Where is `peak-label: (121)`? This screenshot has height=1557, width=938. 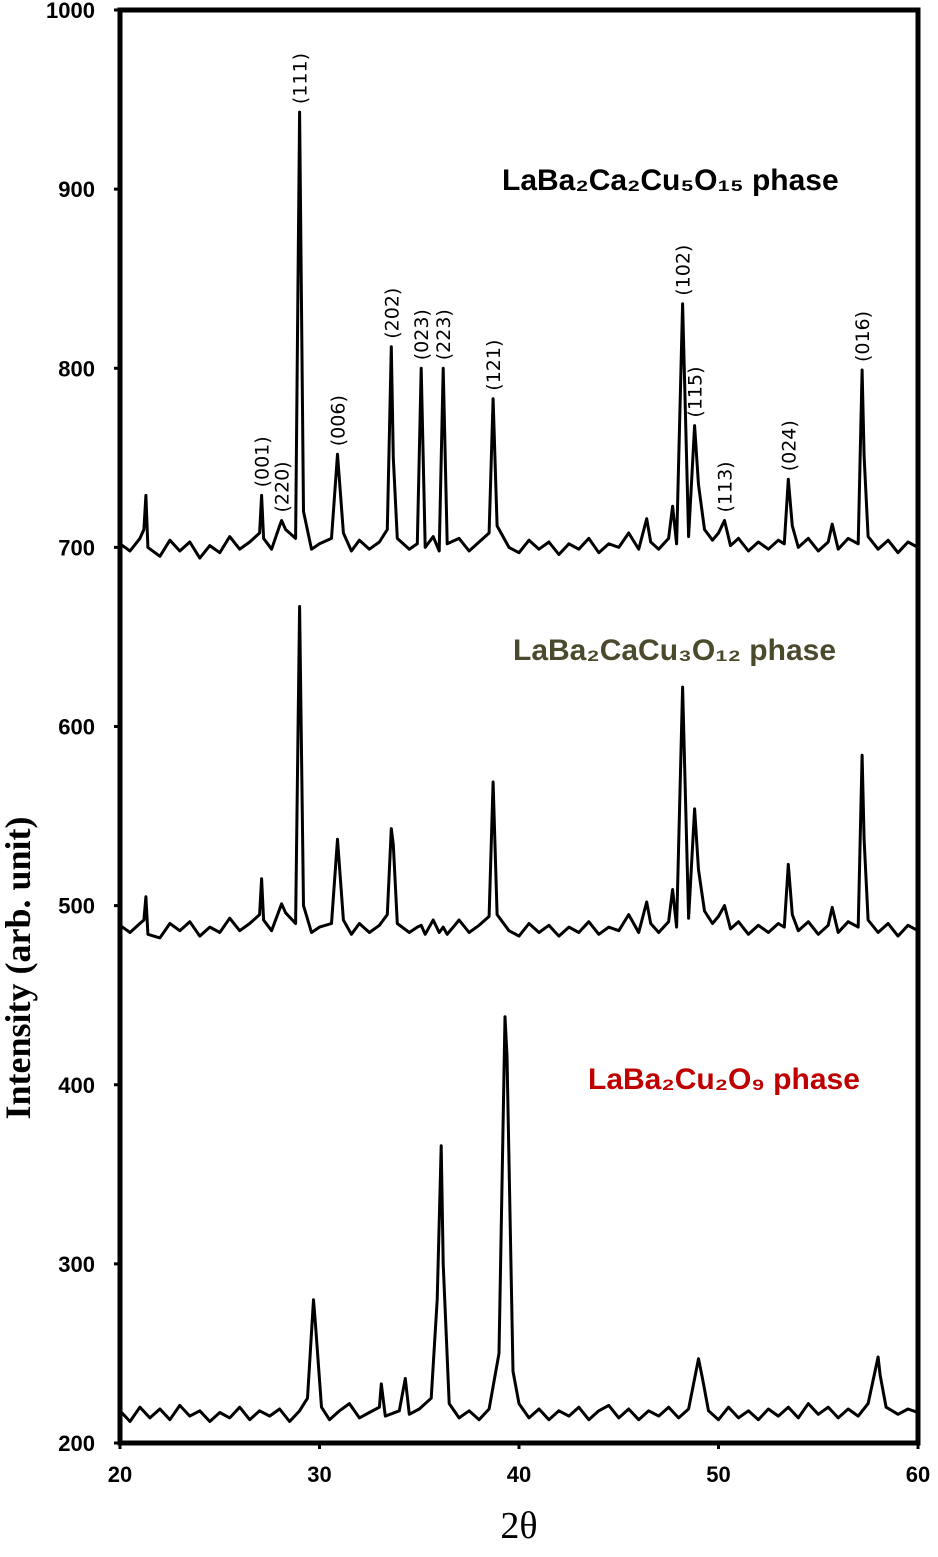 peak-label: (121) is located at coordinates (494, 365).